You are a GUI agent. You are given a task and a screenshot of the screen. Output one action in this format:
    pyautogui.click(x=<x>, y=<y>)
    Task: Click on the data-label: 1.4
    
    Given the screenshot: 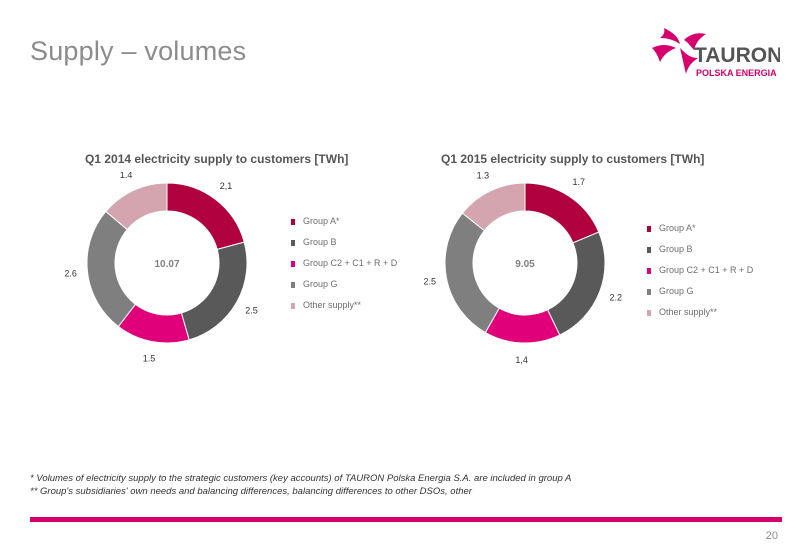 What is the action you would take?
    pyautogui.click(x=126, y=176)
    